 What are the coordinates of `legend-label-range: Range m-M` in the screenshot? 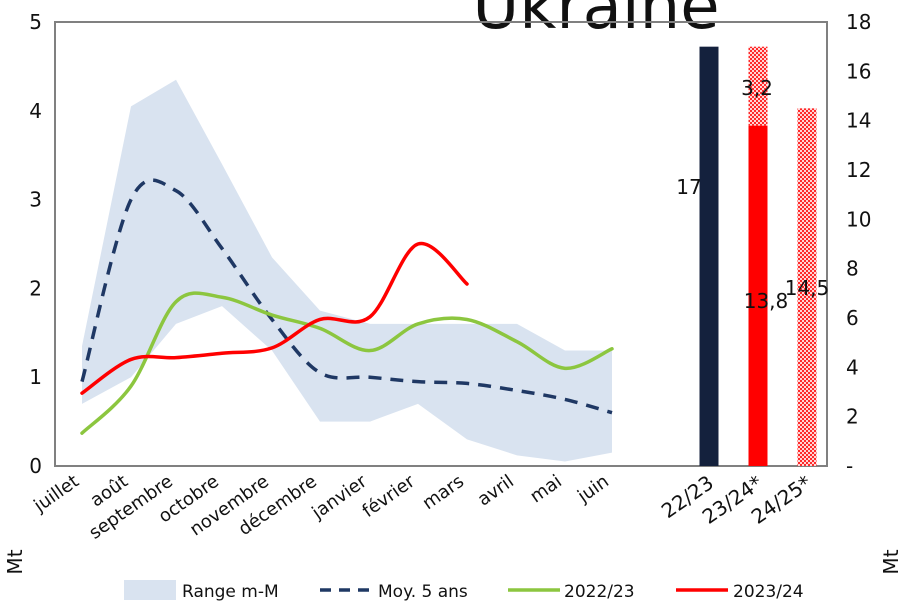 It's located at (230, 592).